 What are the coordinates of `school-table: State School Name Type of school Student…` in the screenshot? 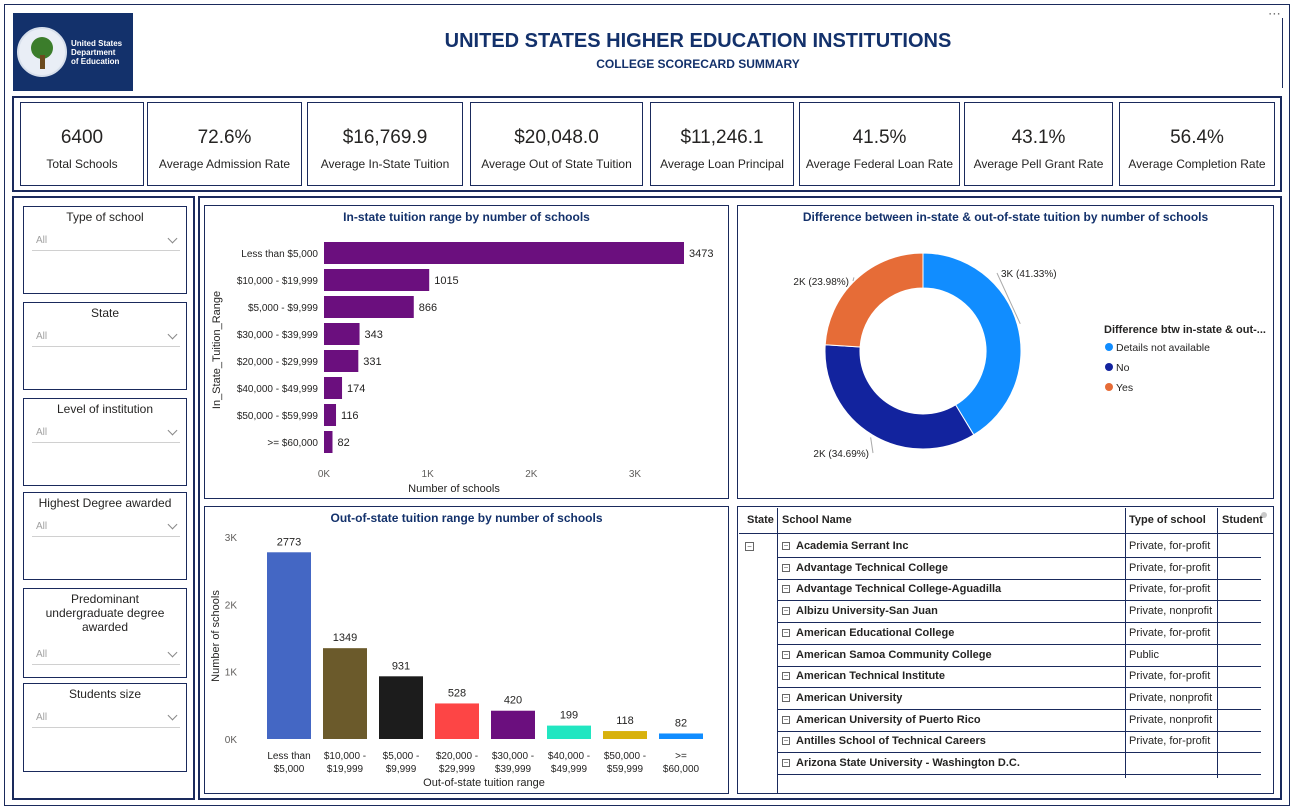 It's located at (1006, 651).